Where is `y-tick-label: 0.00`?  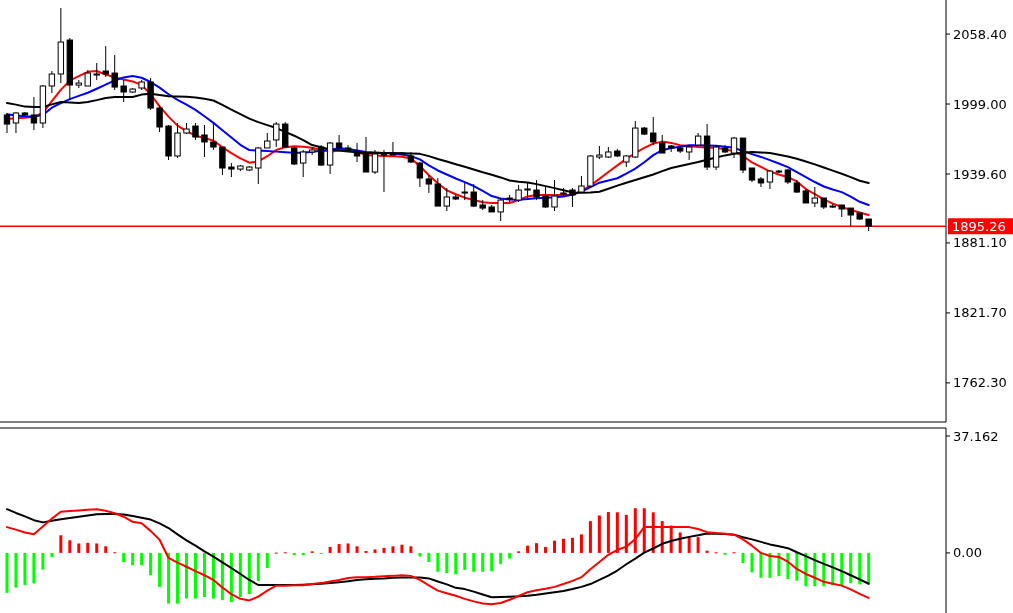 y-tick-label: 0.00 is located at coordinates (967, 553).